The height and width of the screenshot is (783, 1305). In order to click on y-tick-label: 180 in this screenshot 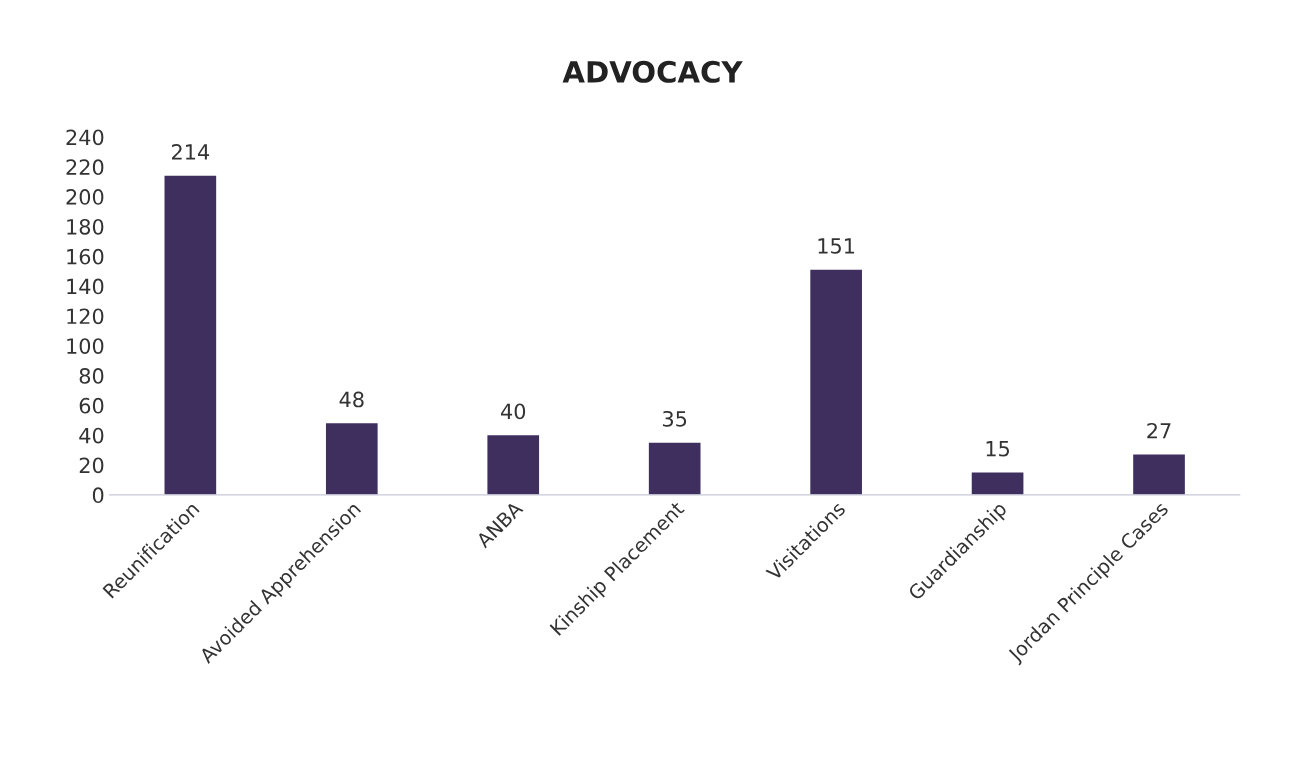, I will do `click(85, 226)`.